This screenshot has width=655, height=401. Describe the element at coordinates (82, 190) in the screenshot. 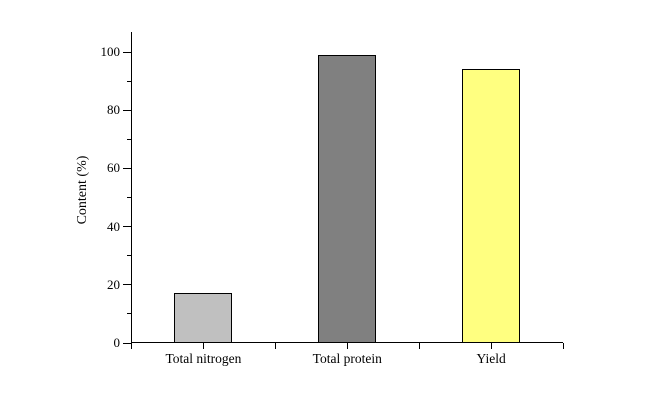

I see `y-axis-title: Content (%)` at that location.